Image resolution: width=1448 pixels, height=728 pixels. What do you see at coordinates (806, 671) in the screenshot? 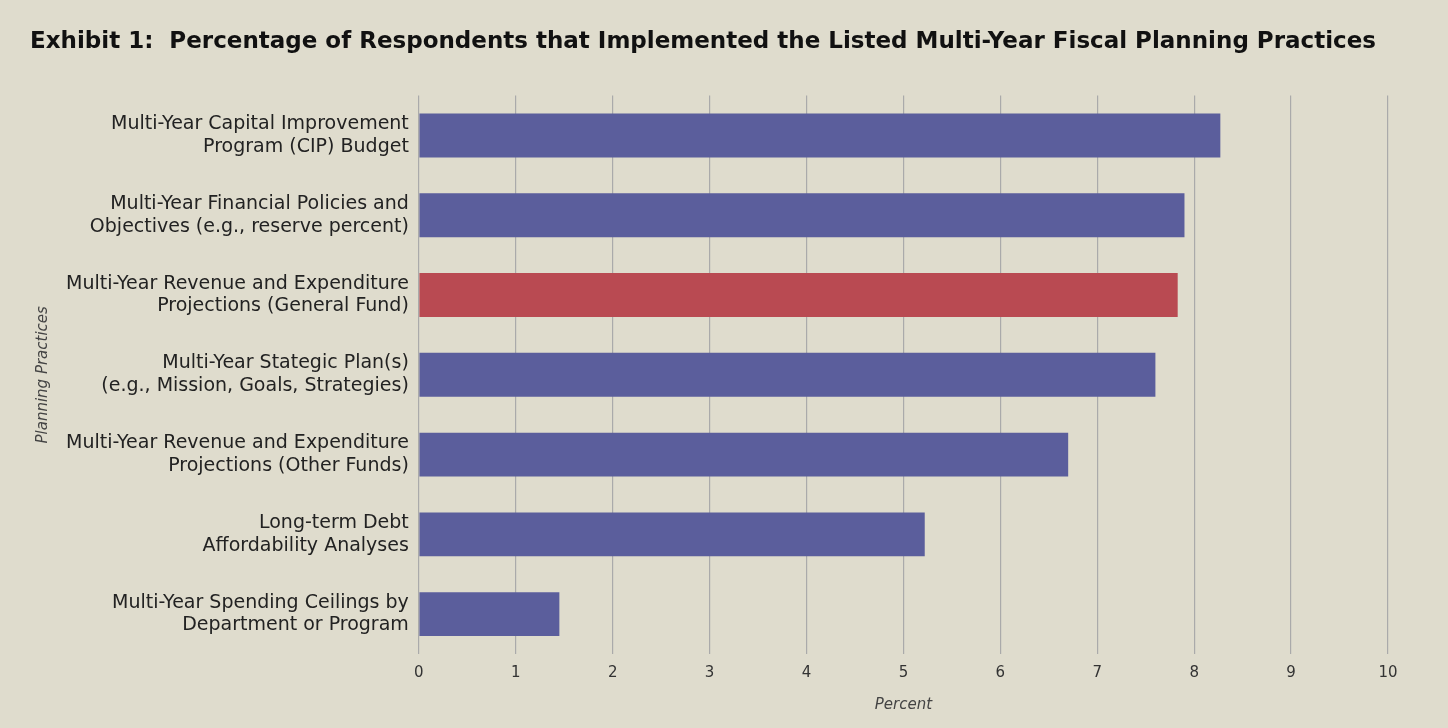
I see `x-tick-label: 4` at bounding box center [806, 671].